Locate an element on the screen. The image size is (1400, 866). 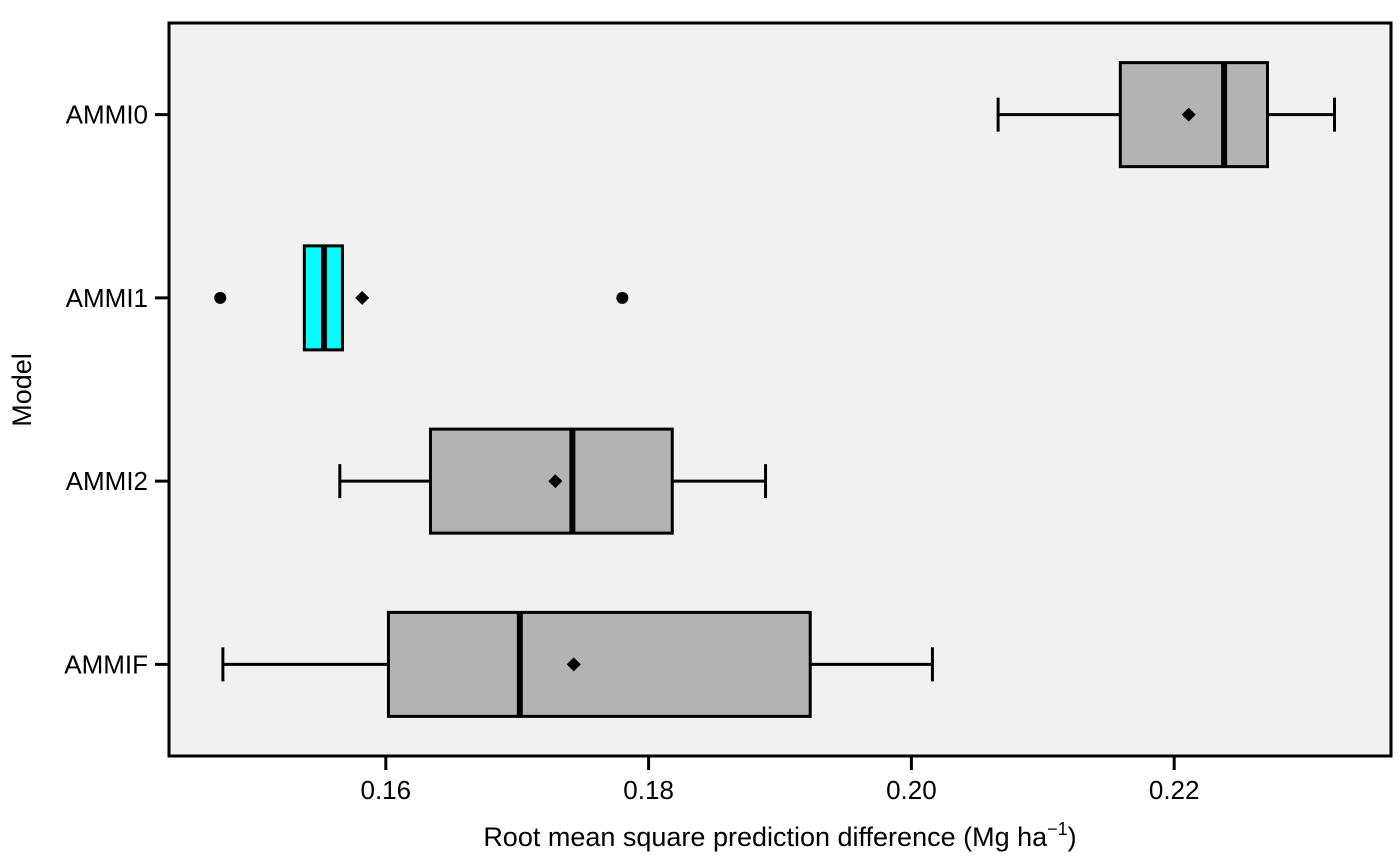
y-tick-label-ammi0: AMMI0 is located at coordinates (107, 115).